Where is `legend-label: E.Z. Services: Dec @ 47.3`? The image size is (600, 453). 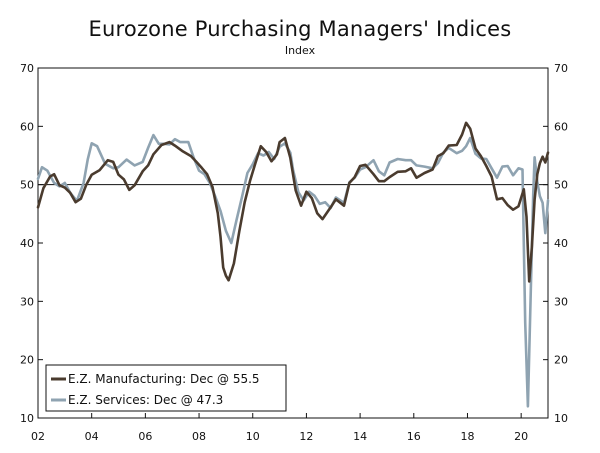 legend-label: E.Z. Services: Dec @ 47.3 is located at coordinates (145, 400).